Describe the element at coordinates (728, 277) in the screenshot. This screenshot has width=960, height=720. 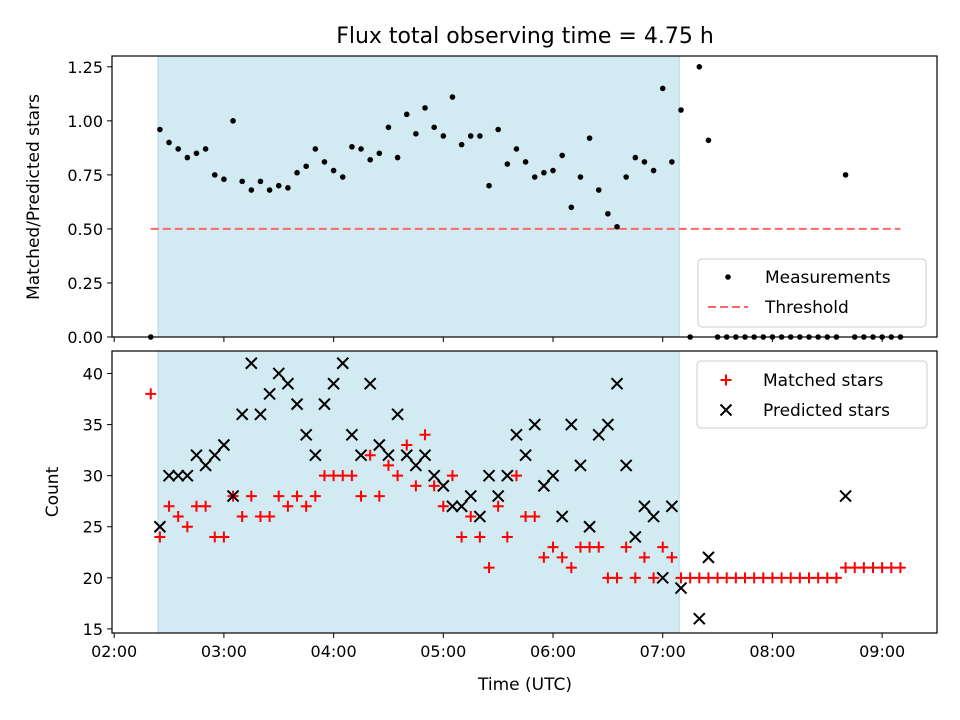
I see `legend-measurements-swatch` at that location.